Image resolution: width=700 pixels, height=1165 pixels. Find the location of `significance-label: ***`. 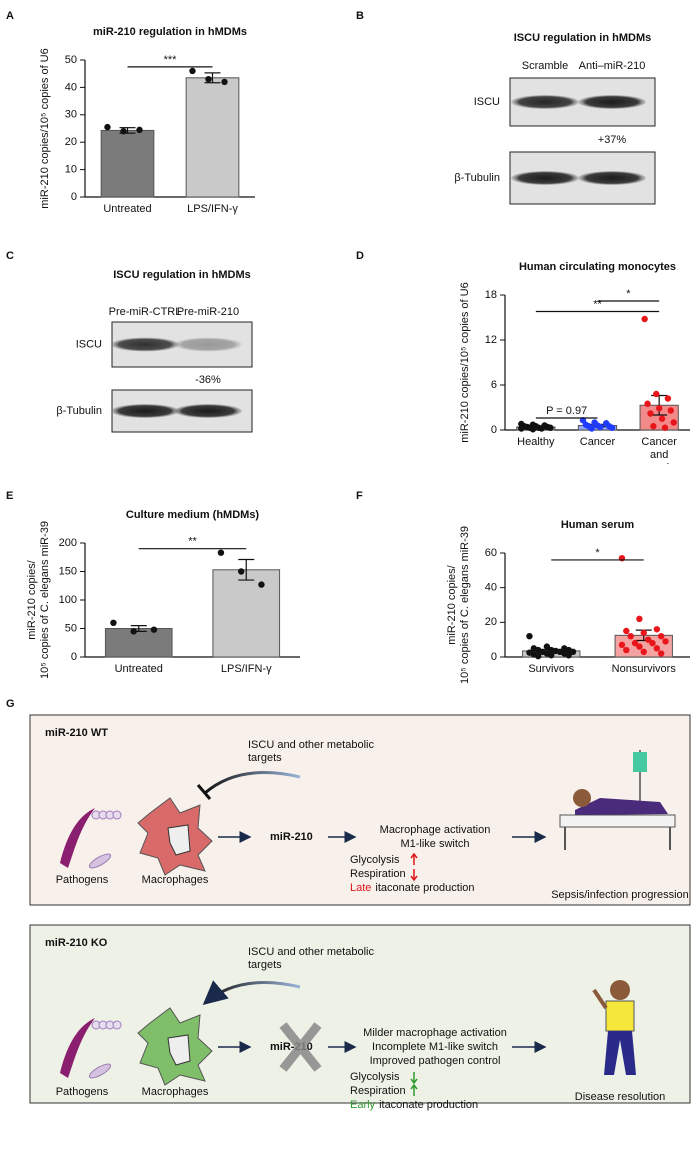

significance-label: *** is located at coordinates (171, 60).